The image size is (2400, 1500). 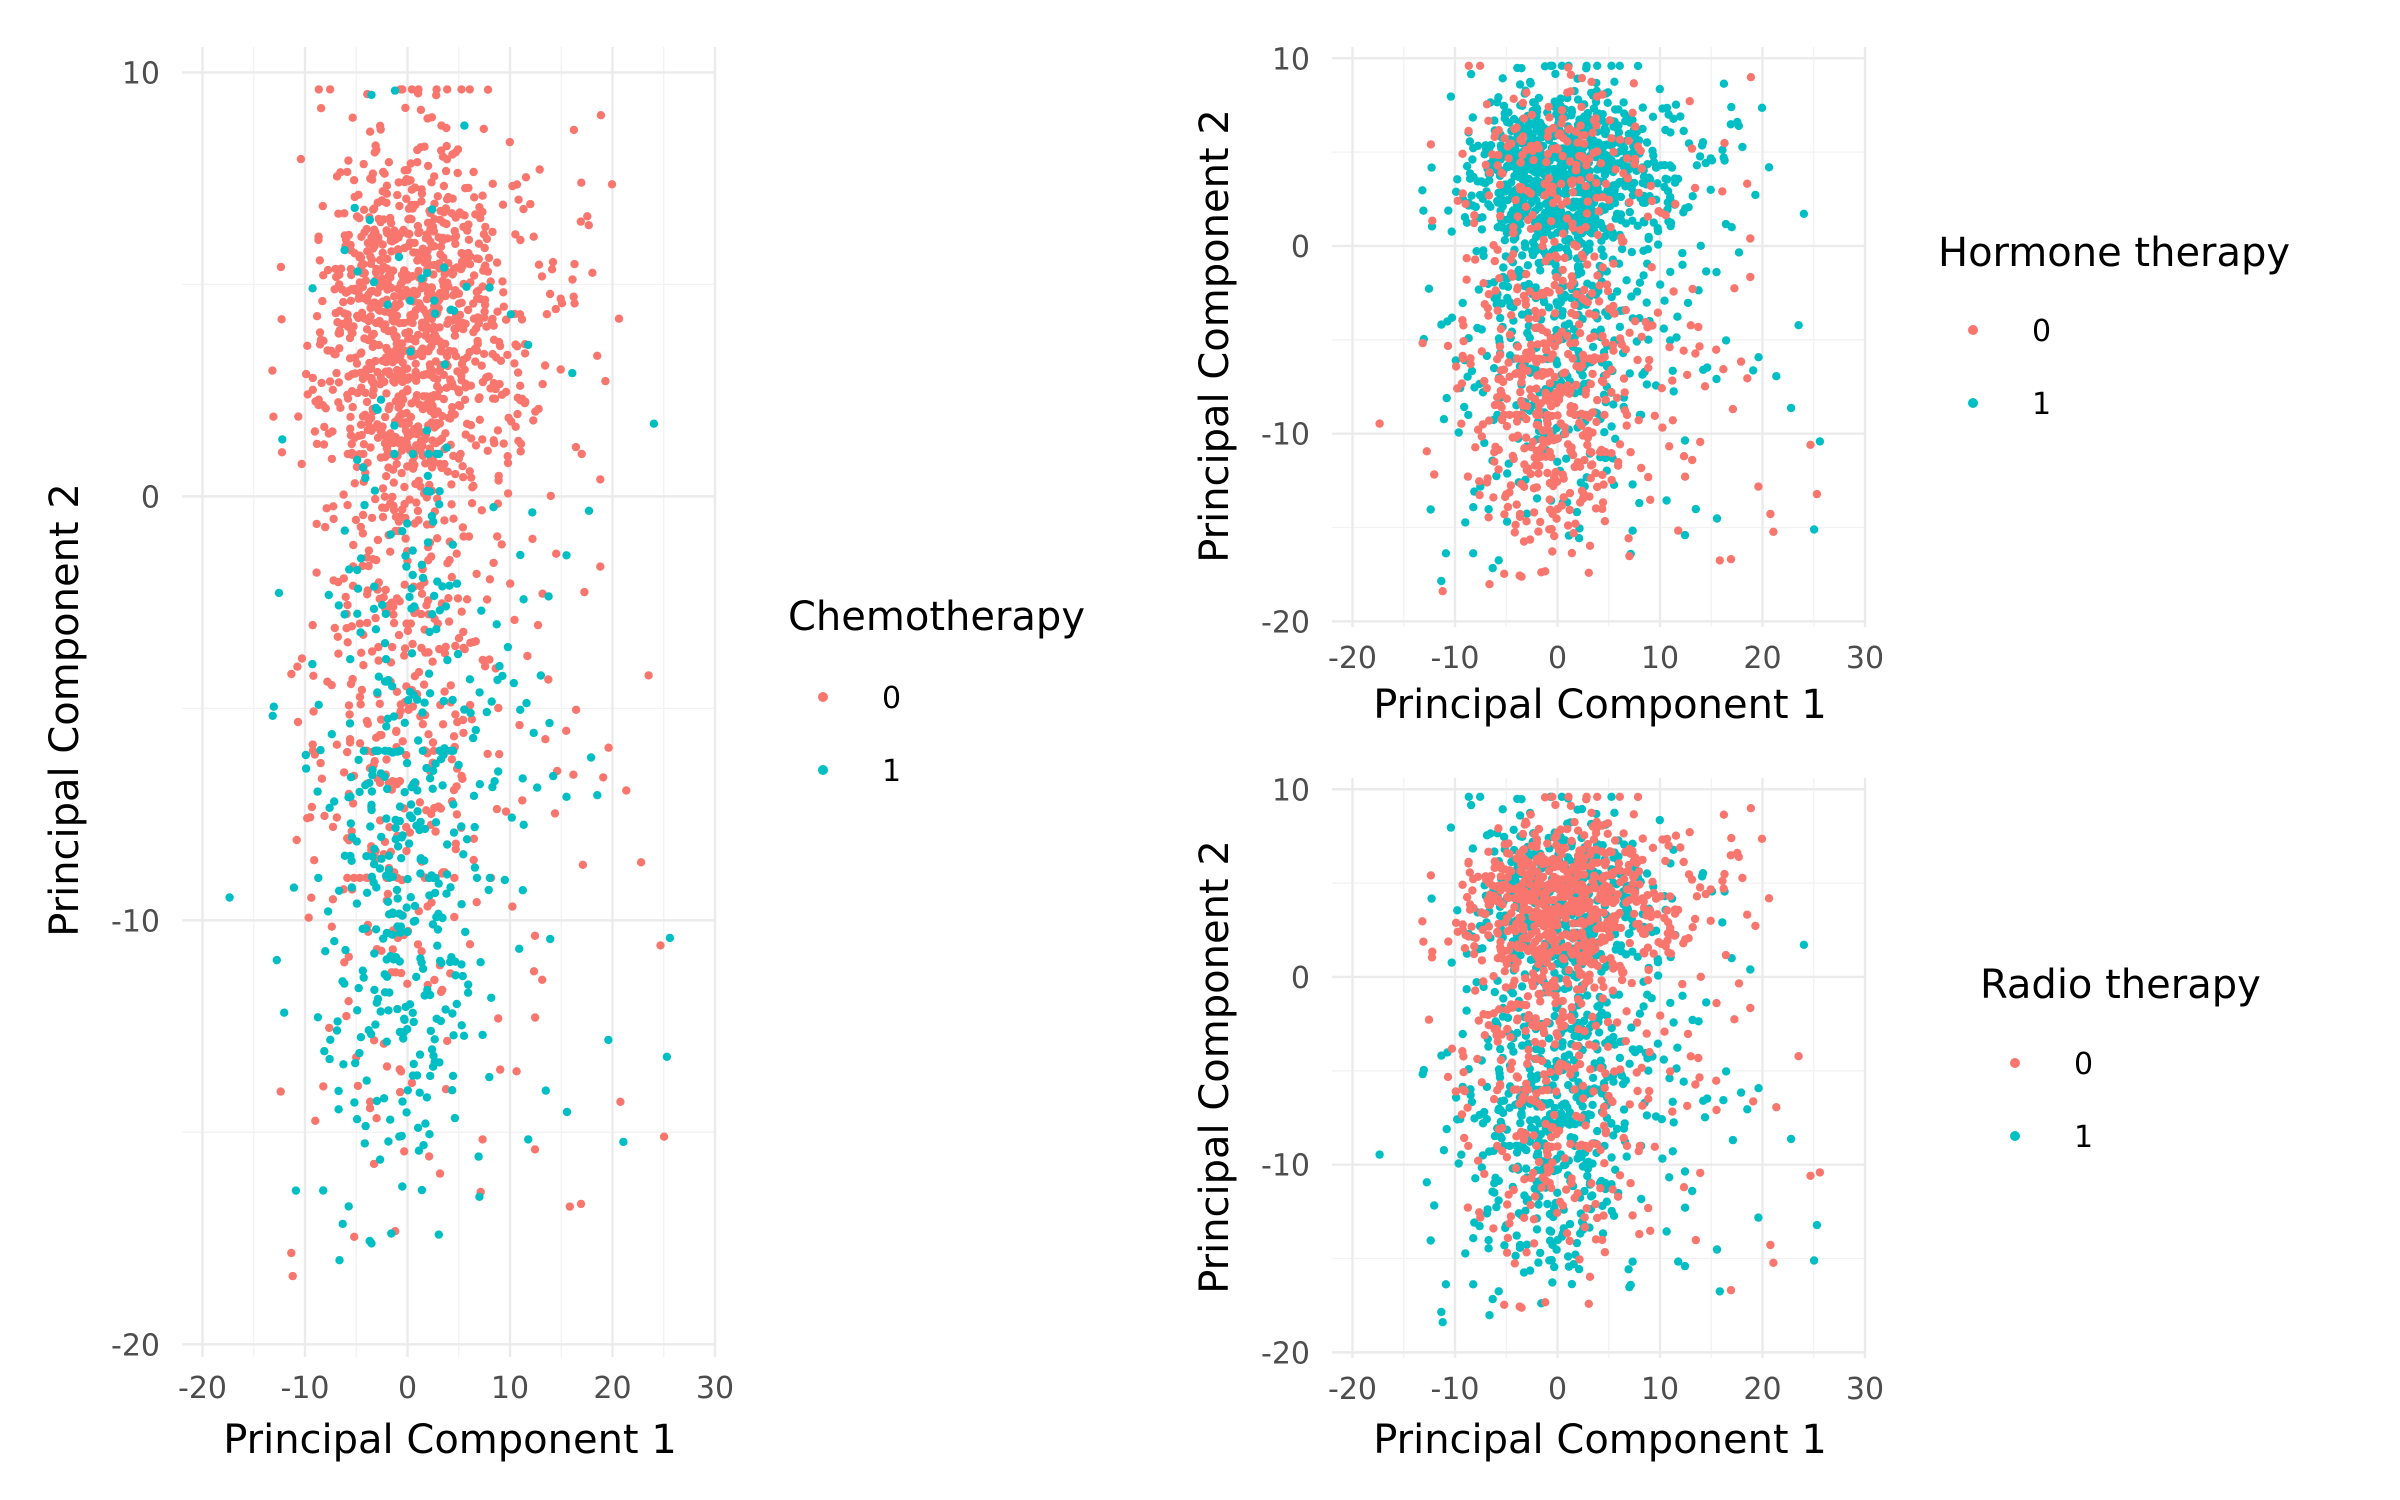 I want to click on hormone-therapy-x-tick-label: -20, so click(x=1352, y=658).